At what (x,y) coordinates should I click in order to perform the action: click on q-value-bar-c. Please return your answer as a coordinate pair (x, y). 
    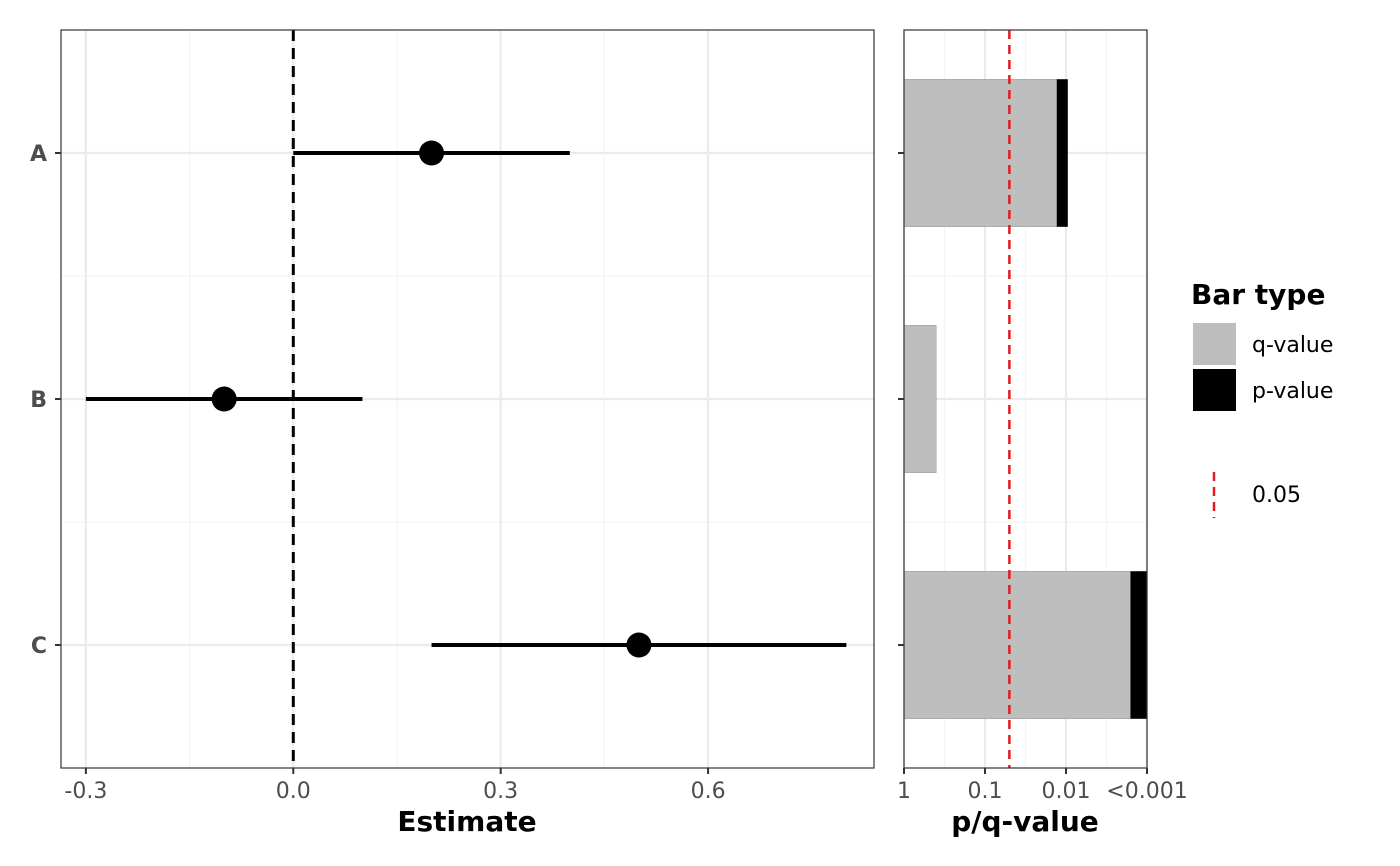
    Looking at the image, I should click on (1017, 645).